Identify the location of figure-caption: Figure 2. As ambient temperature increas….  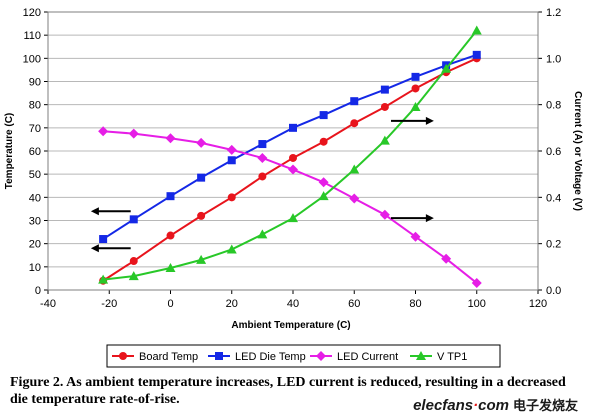
(288, 391).